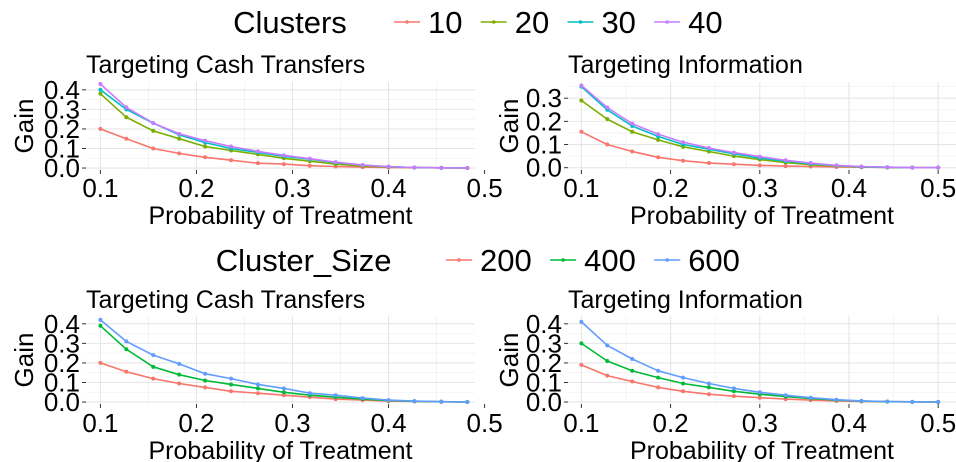  Describe the element at coordinates (62, 363) in the screenshot. I see `y-tick-label: 0.2` at that location.